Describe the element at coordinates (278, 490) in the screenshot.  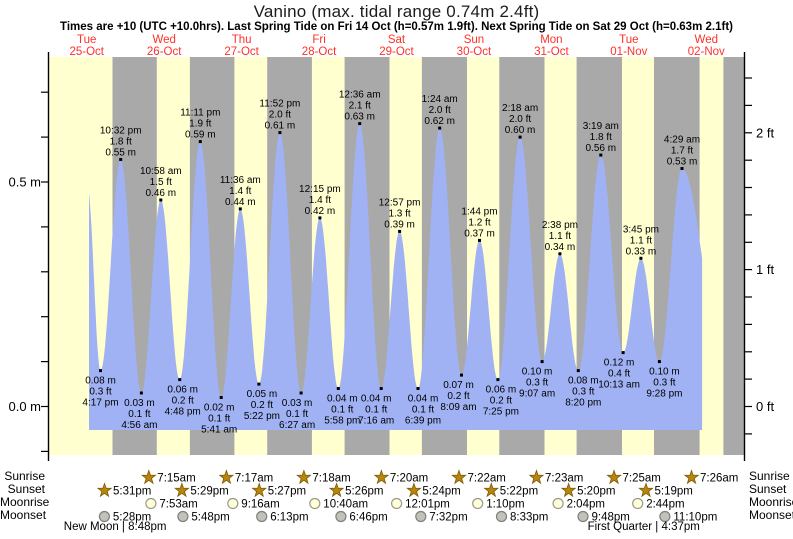
I see `sunset-marker: 5:27pm` at that location.